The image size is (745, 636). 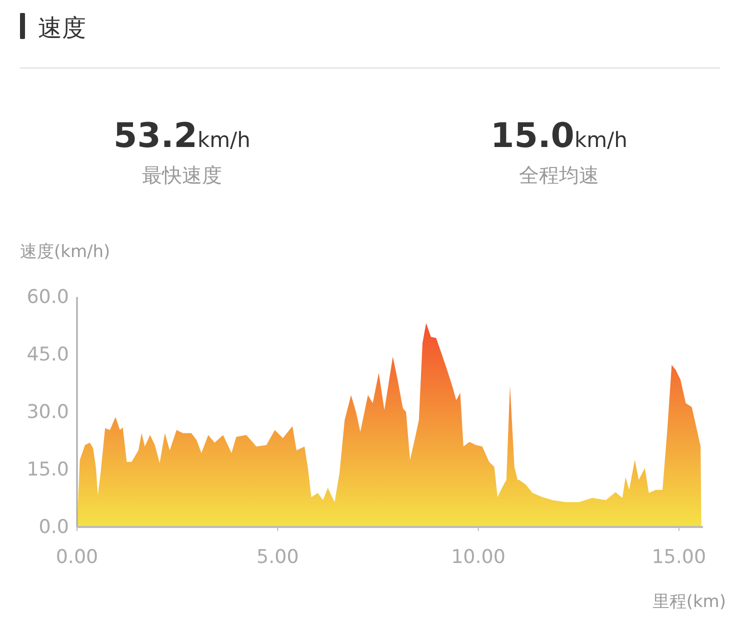 What do you see at coordinates (47, 355) in the screenshot?
I see `y-tick-label: 45.0` at bounding box center [47, 355].